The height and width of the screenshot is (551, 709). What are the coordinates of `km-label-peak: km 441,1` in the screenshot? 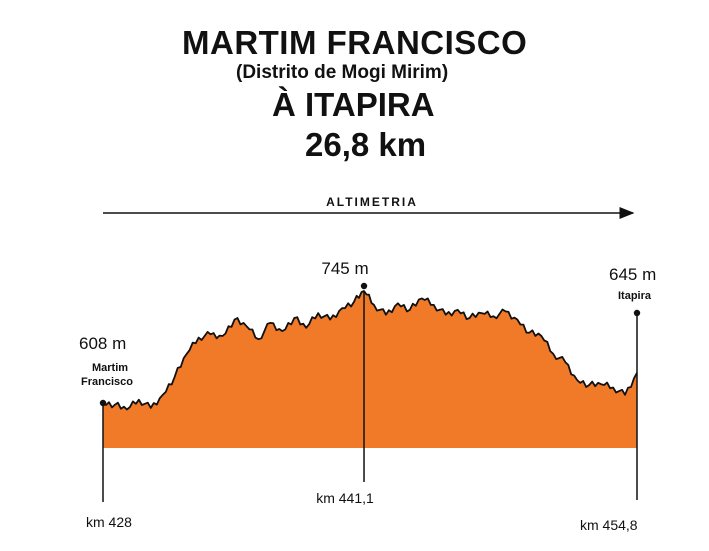 It's located at (345, 498).